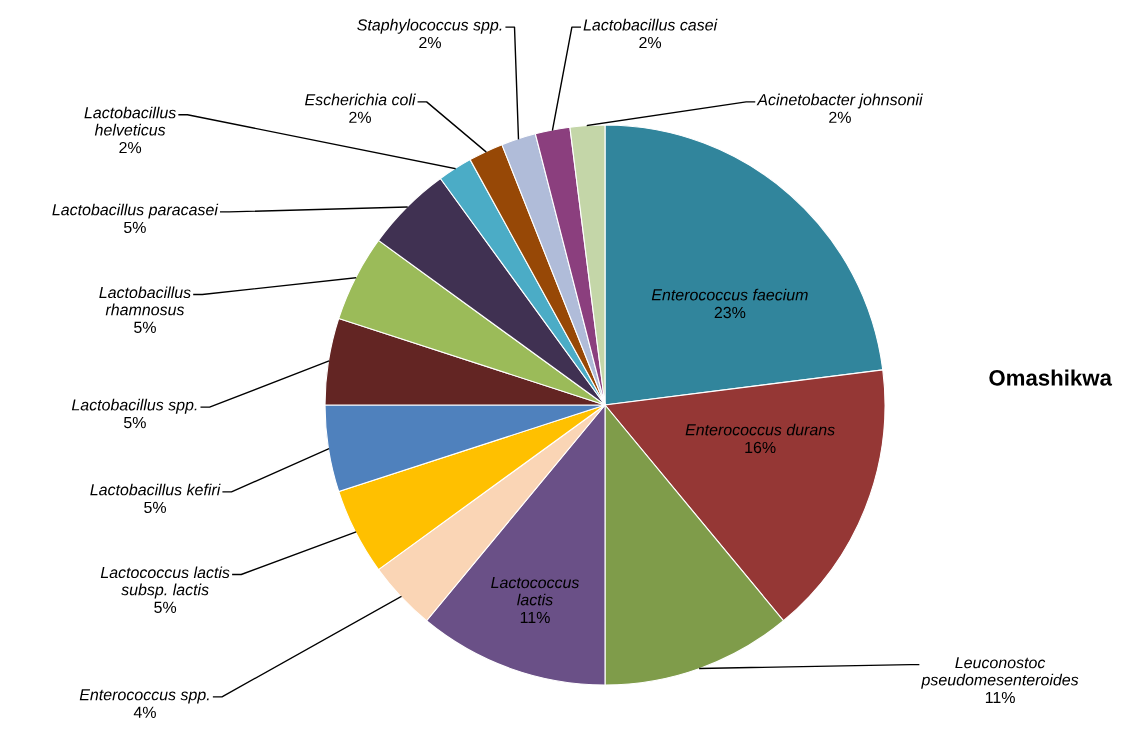  Describe the element at coordinates (839, 101) in the screenshot. I see `slice-label: Acinetobacter johnsonii` at that location.